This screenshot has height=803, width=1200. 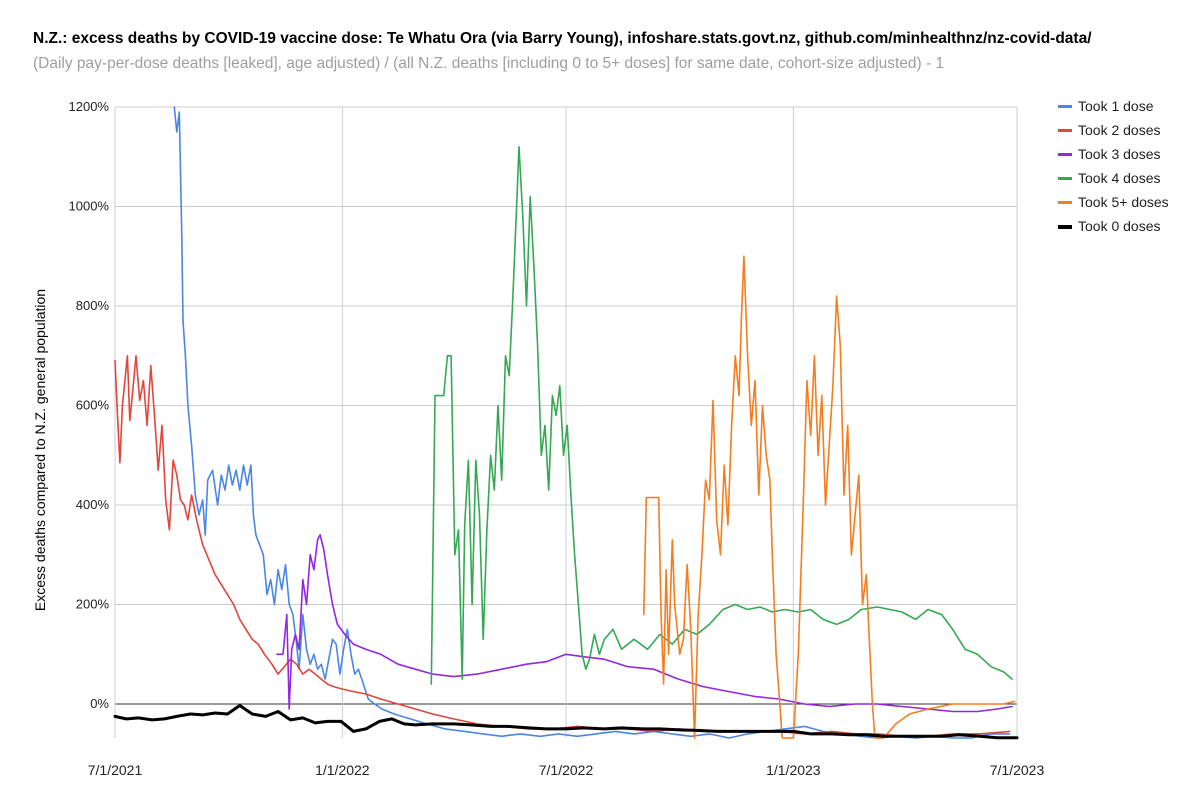 What do you see at coordinates (1017, 770) in the screenshot?
I see `x-tick-label: 7/1/2023` at bounding box center [1017, 770].